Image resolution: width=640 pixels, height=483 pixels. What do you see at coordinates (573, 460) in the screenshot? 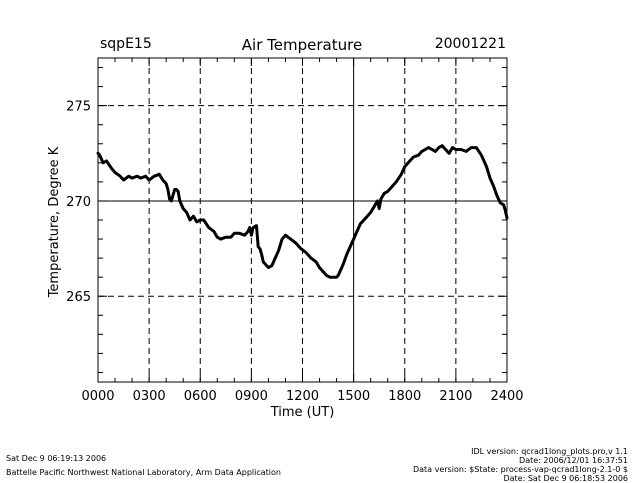
I see `footer-version-line: Date: 2006/12/01 16:37:51` at bounding box center [573, 460].